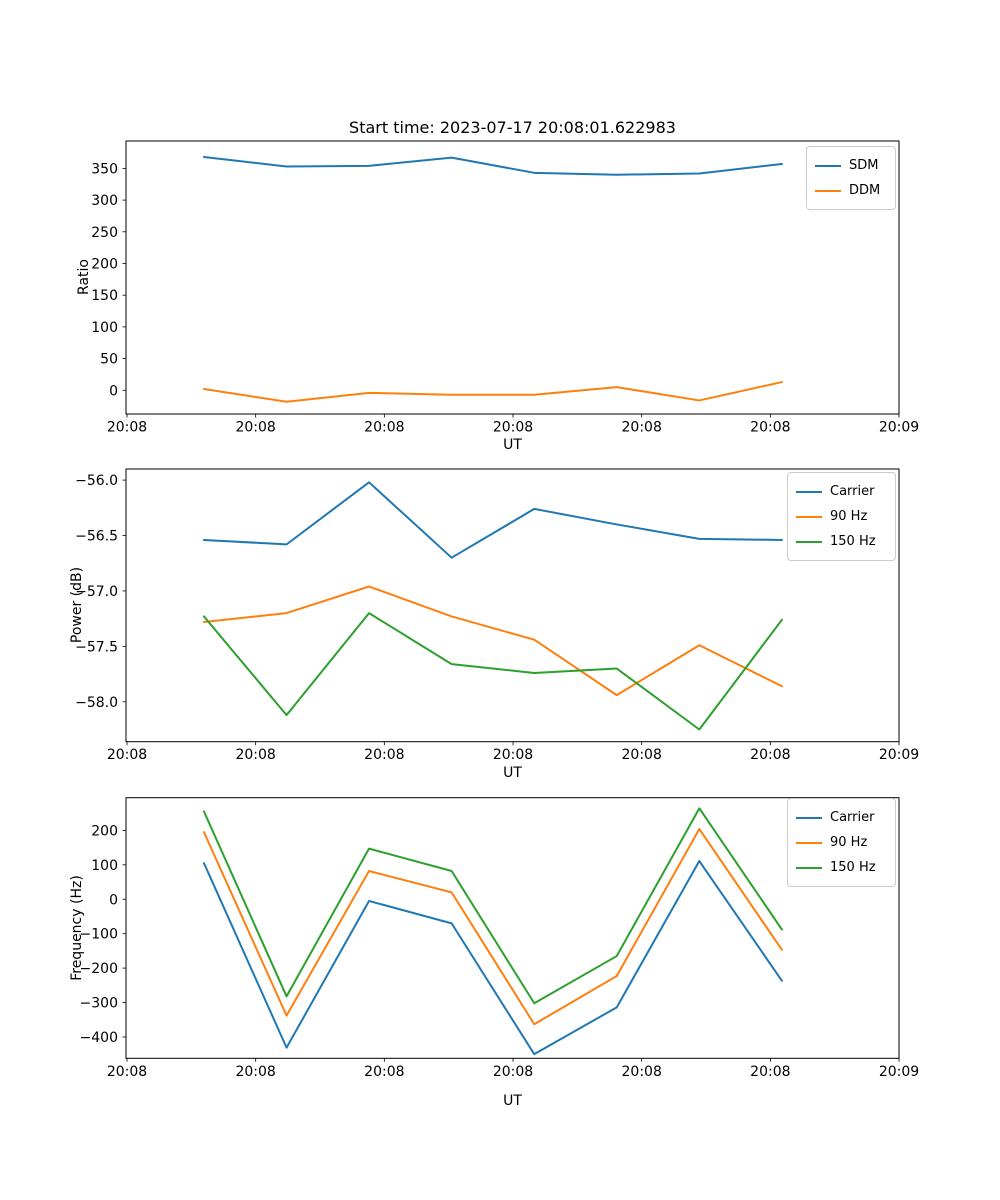 The height and width of the screenshot is (1200, 1000). I want to click on legend-ratio: SDM DDM, so click(851, 178).